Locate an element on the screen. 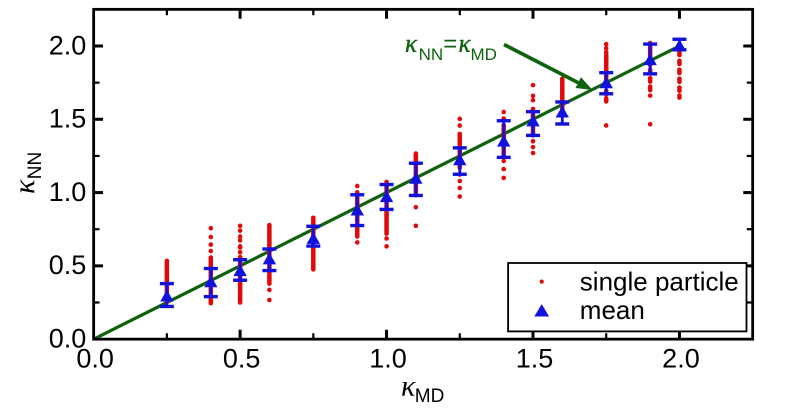 Image resolution: width=799 pixels, height=419 pixels. svg-text: mean is located at coordinates (612, 310).